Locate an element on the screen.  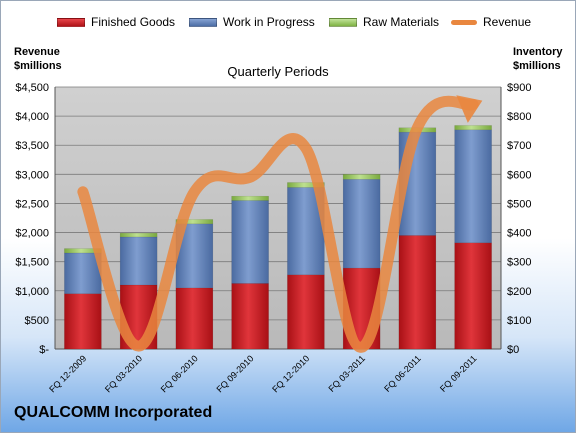
y-right-tick-label: $200 is located at coordinates (519, 292).